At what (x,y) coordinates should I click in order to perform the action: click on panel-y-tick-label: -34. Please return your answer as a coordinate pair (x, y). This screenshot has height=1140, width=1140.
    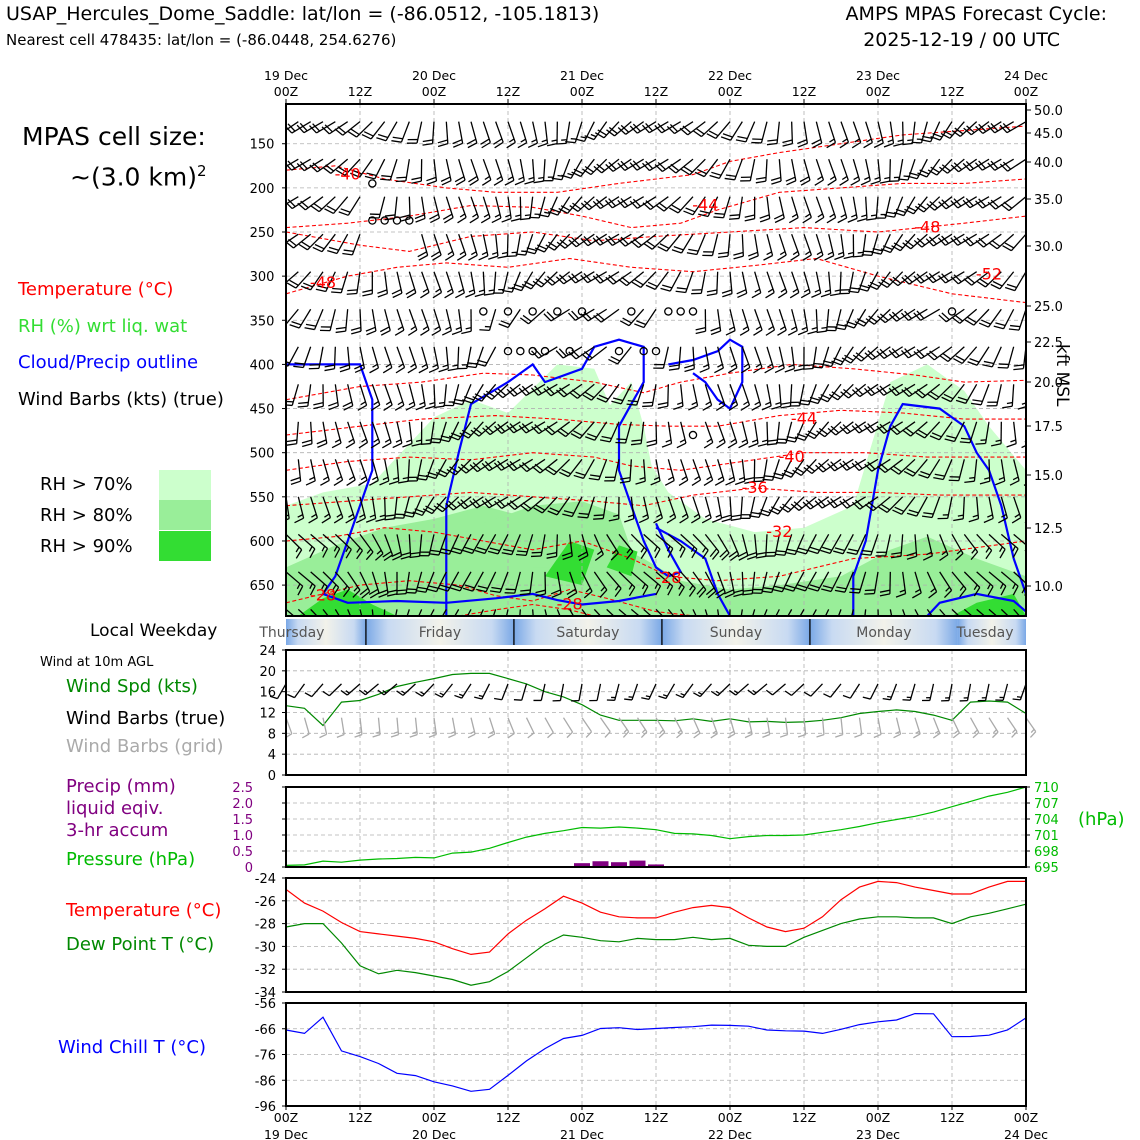
    Looking at the image, I should click on (265, 993).